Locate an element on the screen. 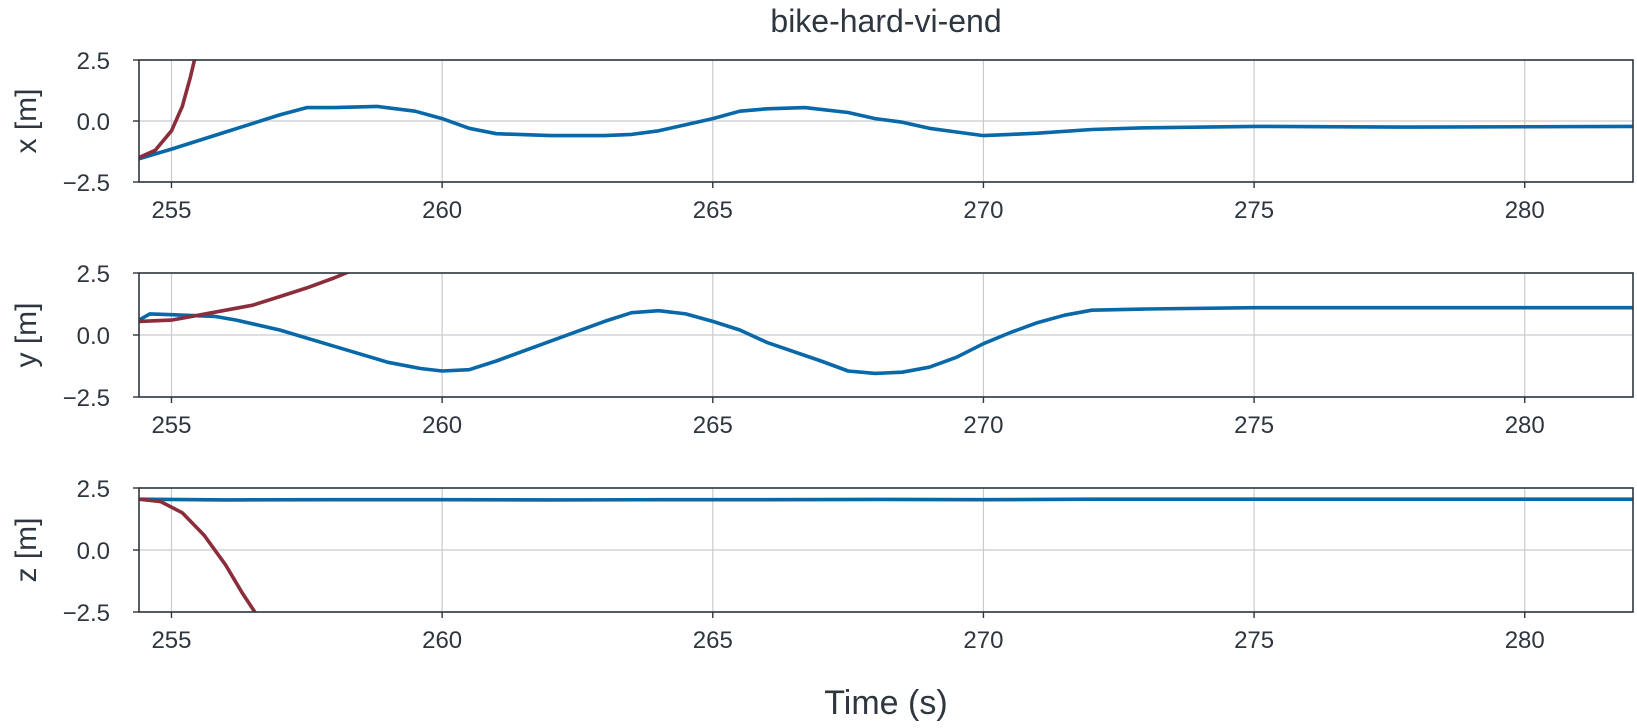  chart-title: bike-hard-vi-end is located at coordinates (885, 21).